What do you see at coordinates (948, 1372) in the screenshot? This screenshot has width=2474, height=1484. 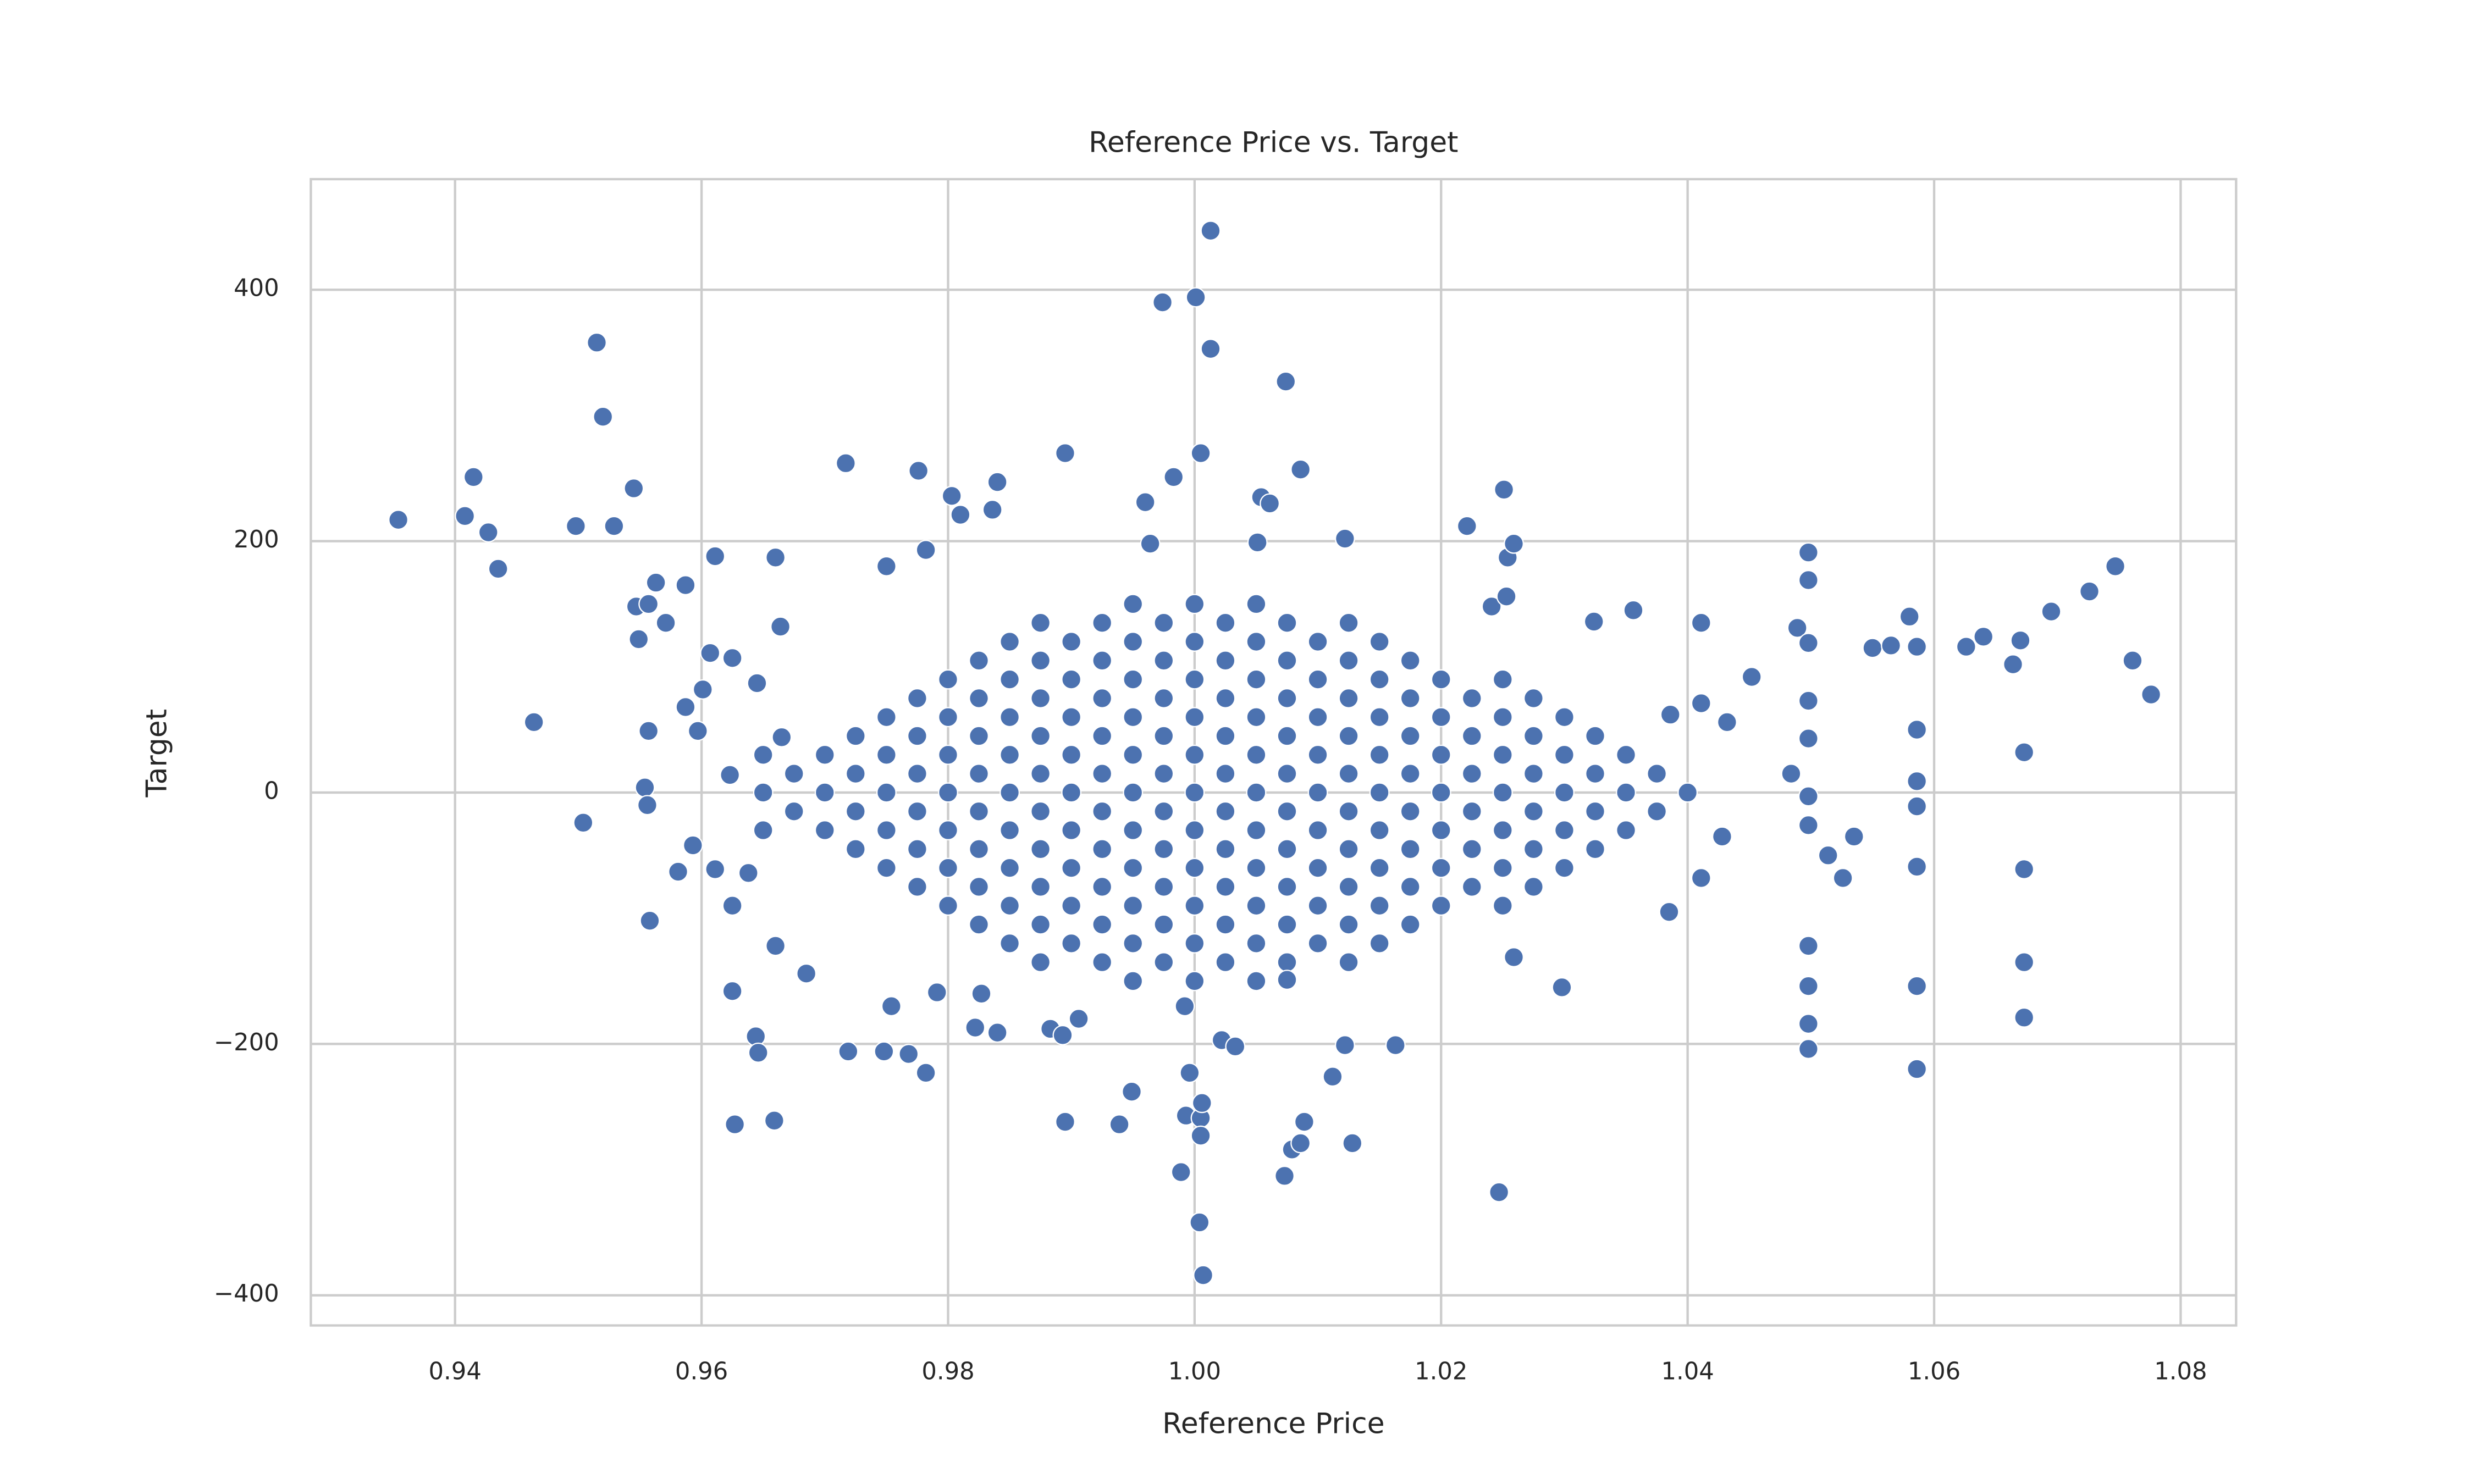 I see `x-tick-label: 0.98` at bounding box center [948, 1372].